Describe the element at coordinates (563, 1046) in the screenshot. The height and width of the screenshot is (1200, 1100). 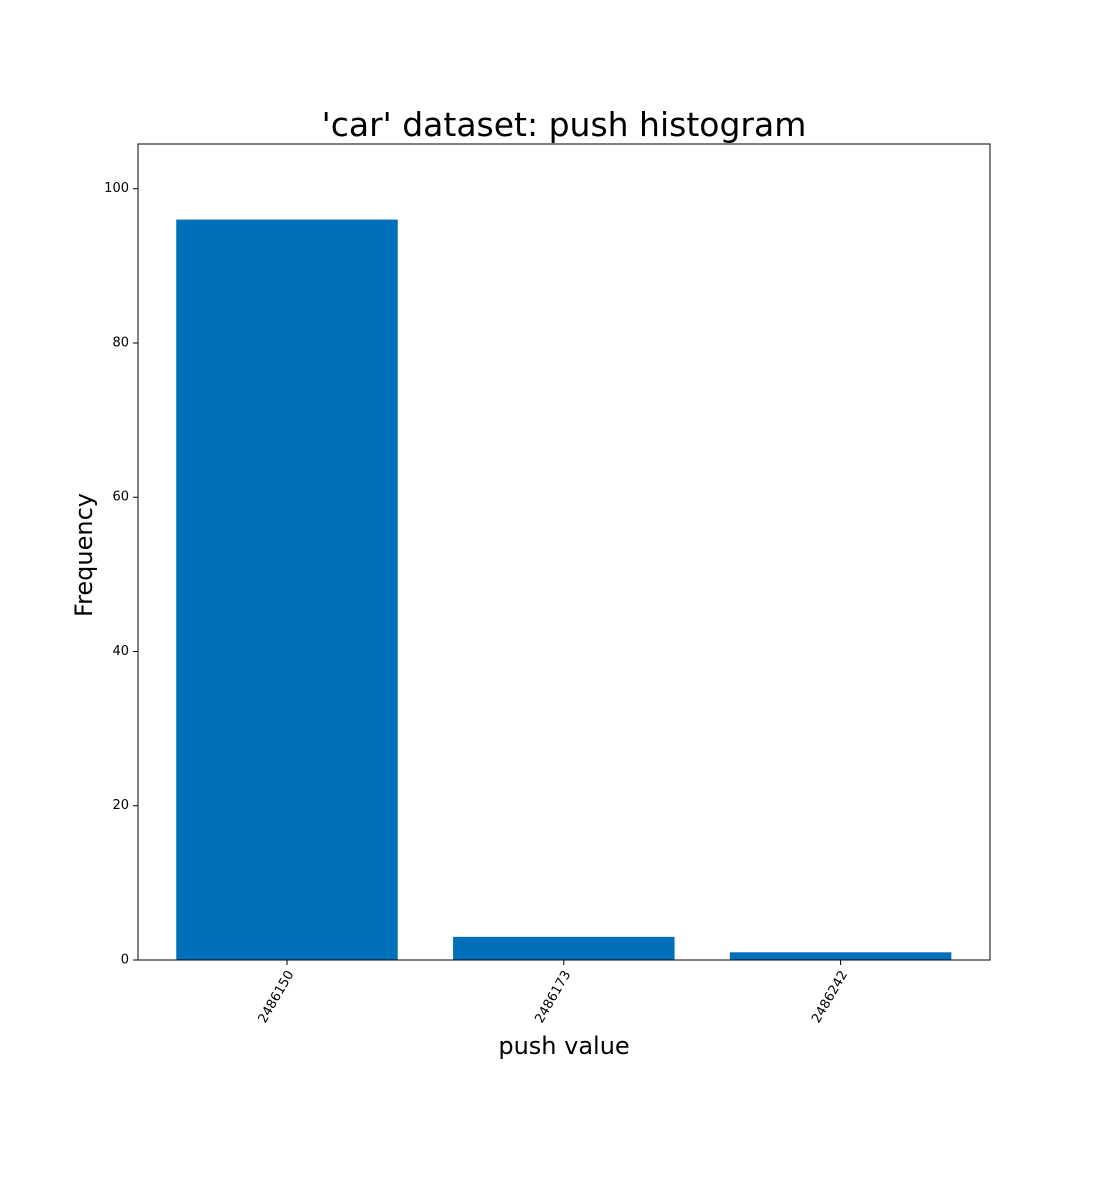
I see `x-axis-label: push value` at that location.